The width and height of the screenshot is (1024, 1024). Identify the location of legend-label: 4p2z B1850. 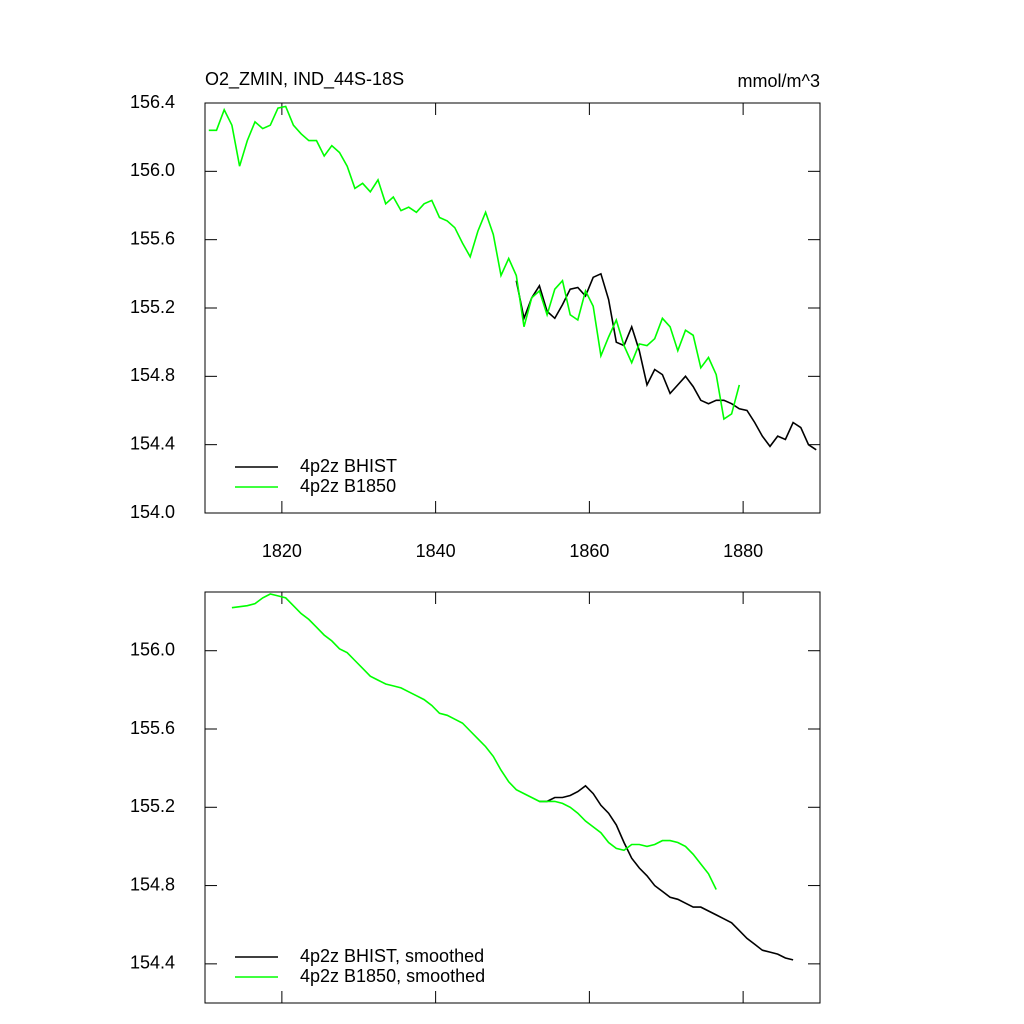
(348, 486).